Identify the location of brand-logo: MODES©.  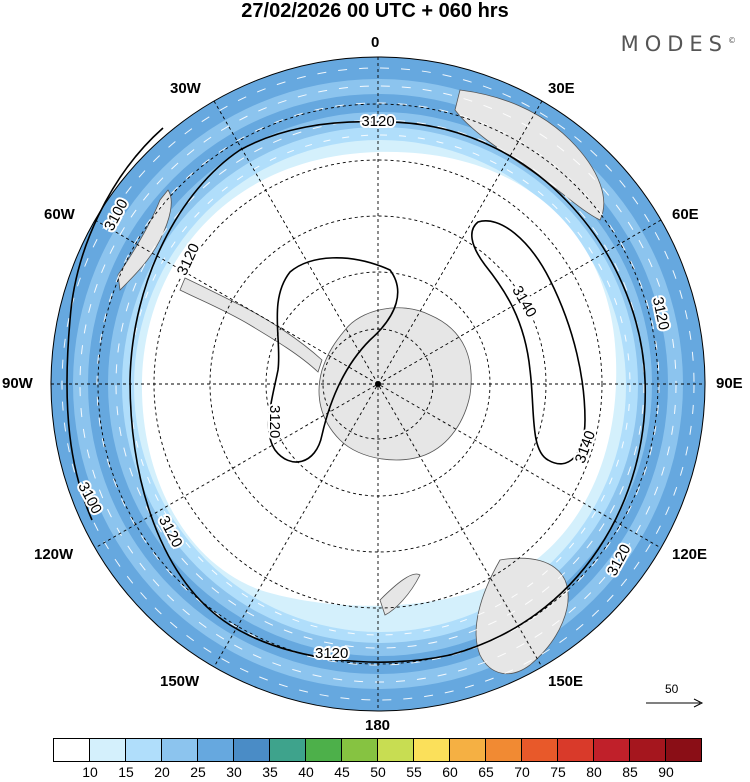
(678, 44).